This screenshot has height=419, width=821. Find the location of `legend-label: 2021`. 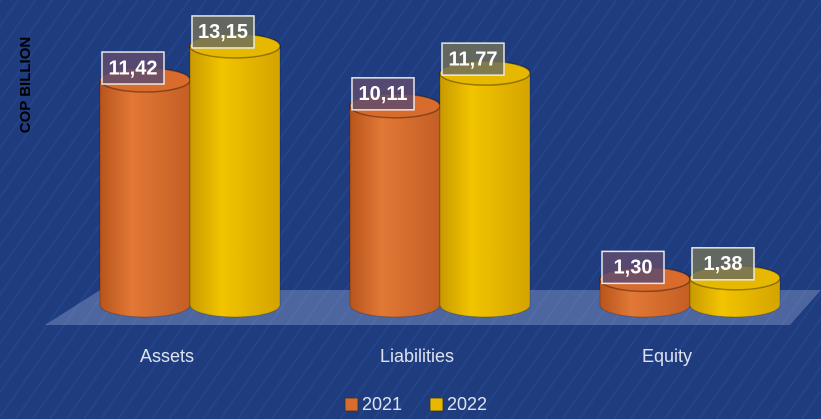

legend-label: 2021 is located at coordinates (382, 404).